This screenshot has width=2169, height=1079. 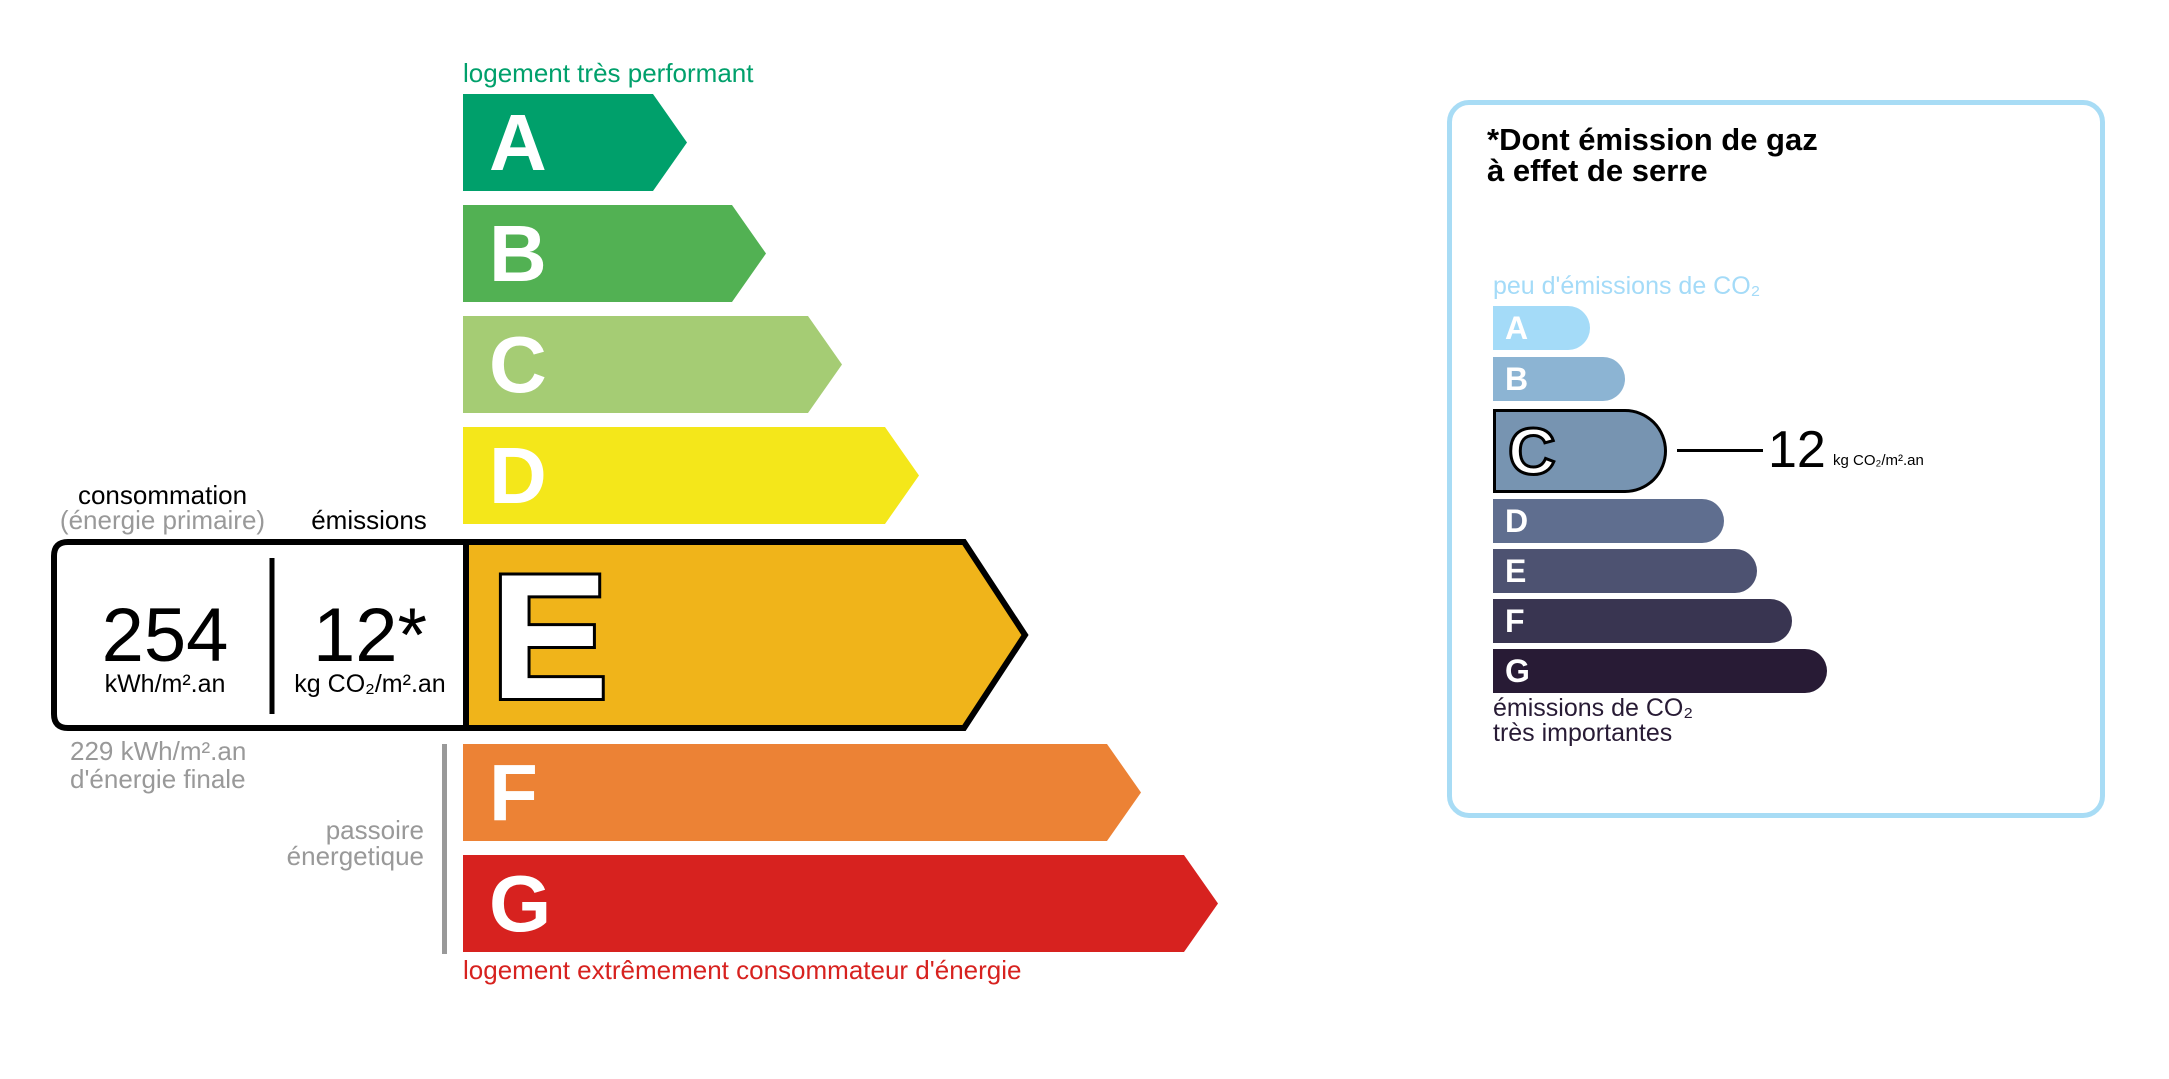 I want to click on emissions-unit: kg CO₂/m².an, so click(x=370, y=684).